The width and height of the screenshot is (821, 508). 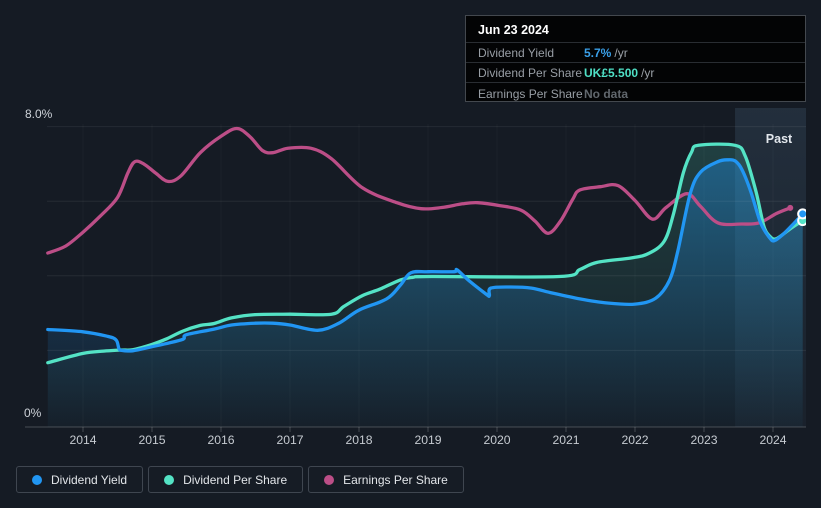 What do you see at coordinates (151, 440) in the screenshot?
I see `x-axis-label-2015: 2015` at bounding box center [151, 440].